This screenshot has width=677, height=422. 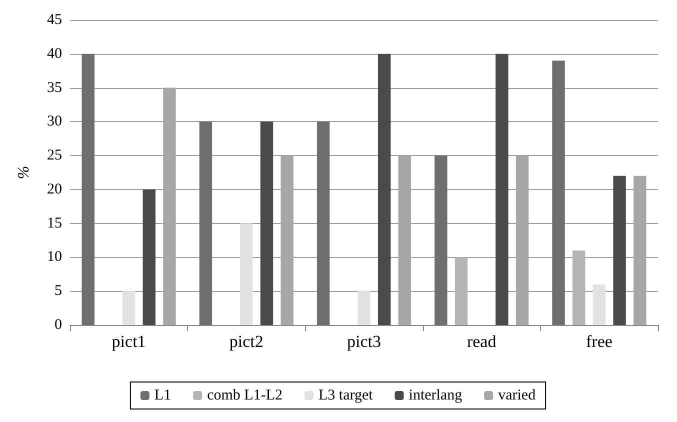 What do you see at coordinates (58, 291) in the screenshot?
I see `y-tick-label: 5` at bounding box center [58, 291].